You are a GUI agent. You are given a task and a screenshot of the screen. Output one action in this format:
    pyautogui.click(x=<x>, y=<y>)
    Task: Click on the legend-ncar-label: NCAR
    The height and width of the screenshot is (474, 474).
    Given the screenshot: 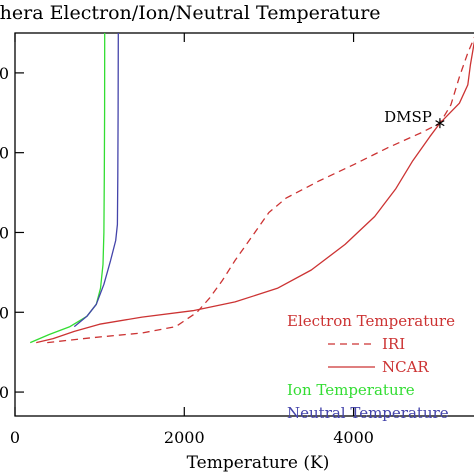 What is the action you would take?
    pyautogui.click(x=405, y=367)
    